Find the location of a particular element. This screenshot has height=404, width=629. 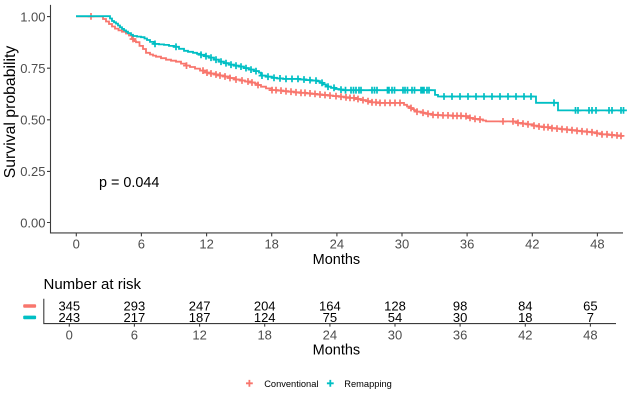

svg-text: 293 is located at coordinates (135, 305).